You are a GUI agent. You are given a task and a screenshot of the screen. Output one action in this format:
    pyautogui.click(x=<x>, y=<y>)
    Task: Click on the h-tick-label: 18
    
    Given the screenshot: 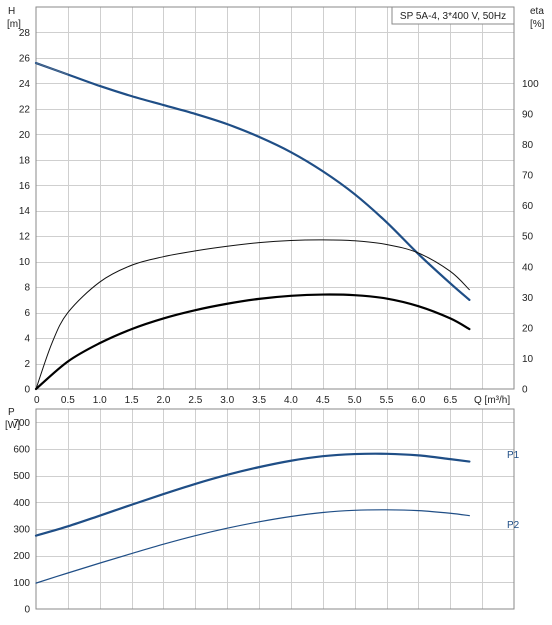 What is the action you would take?
    pyautogui.click(x=25, y=160)
    